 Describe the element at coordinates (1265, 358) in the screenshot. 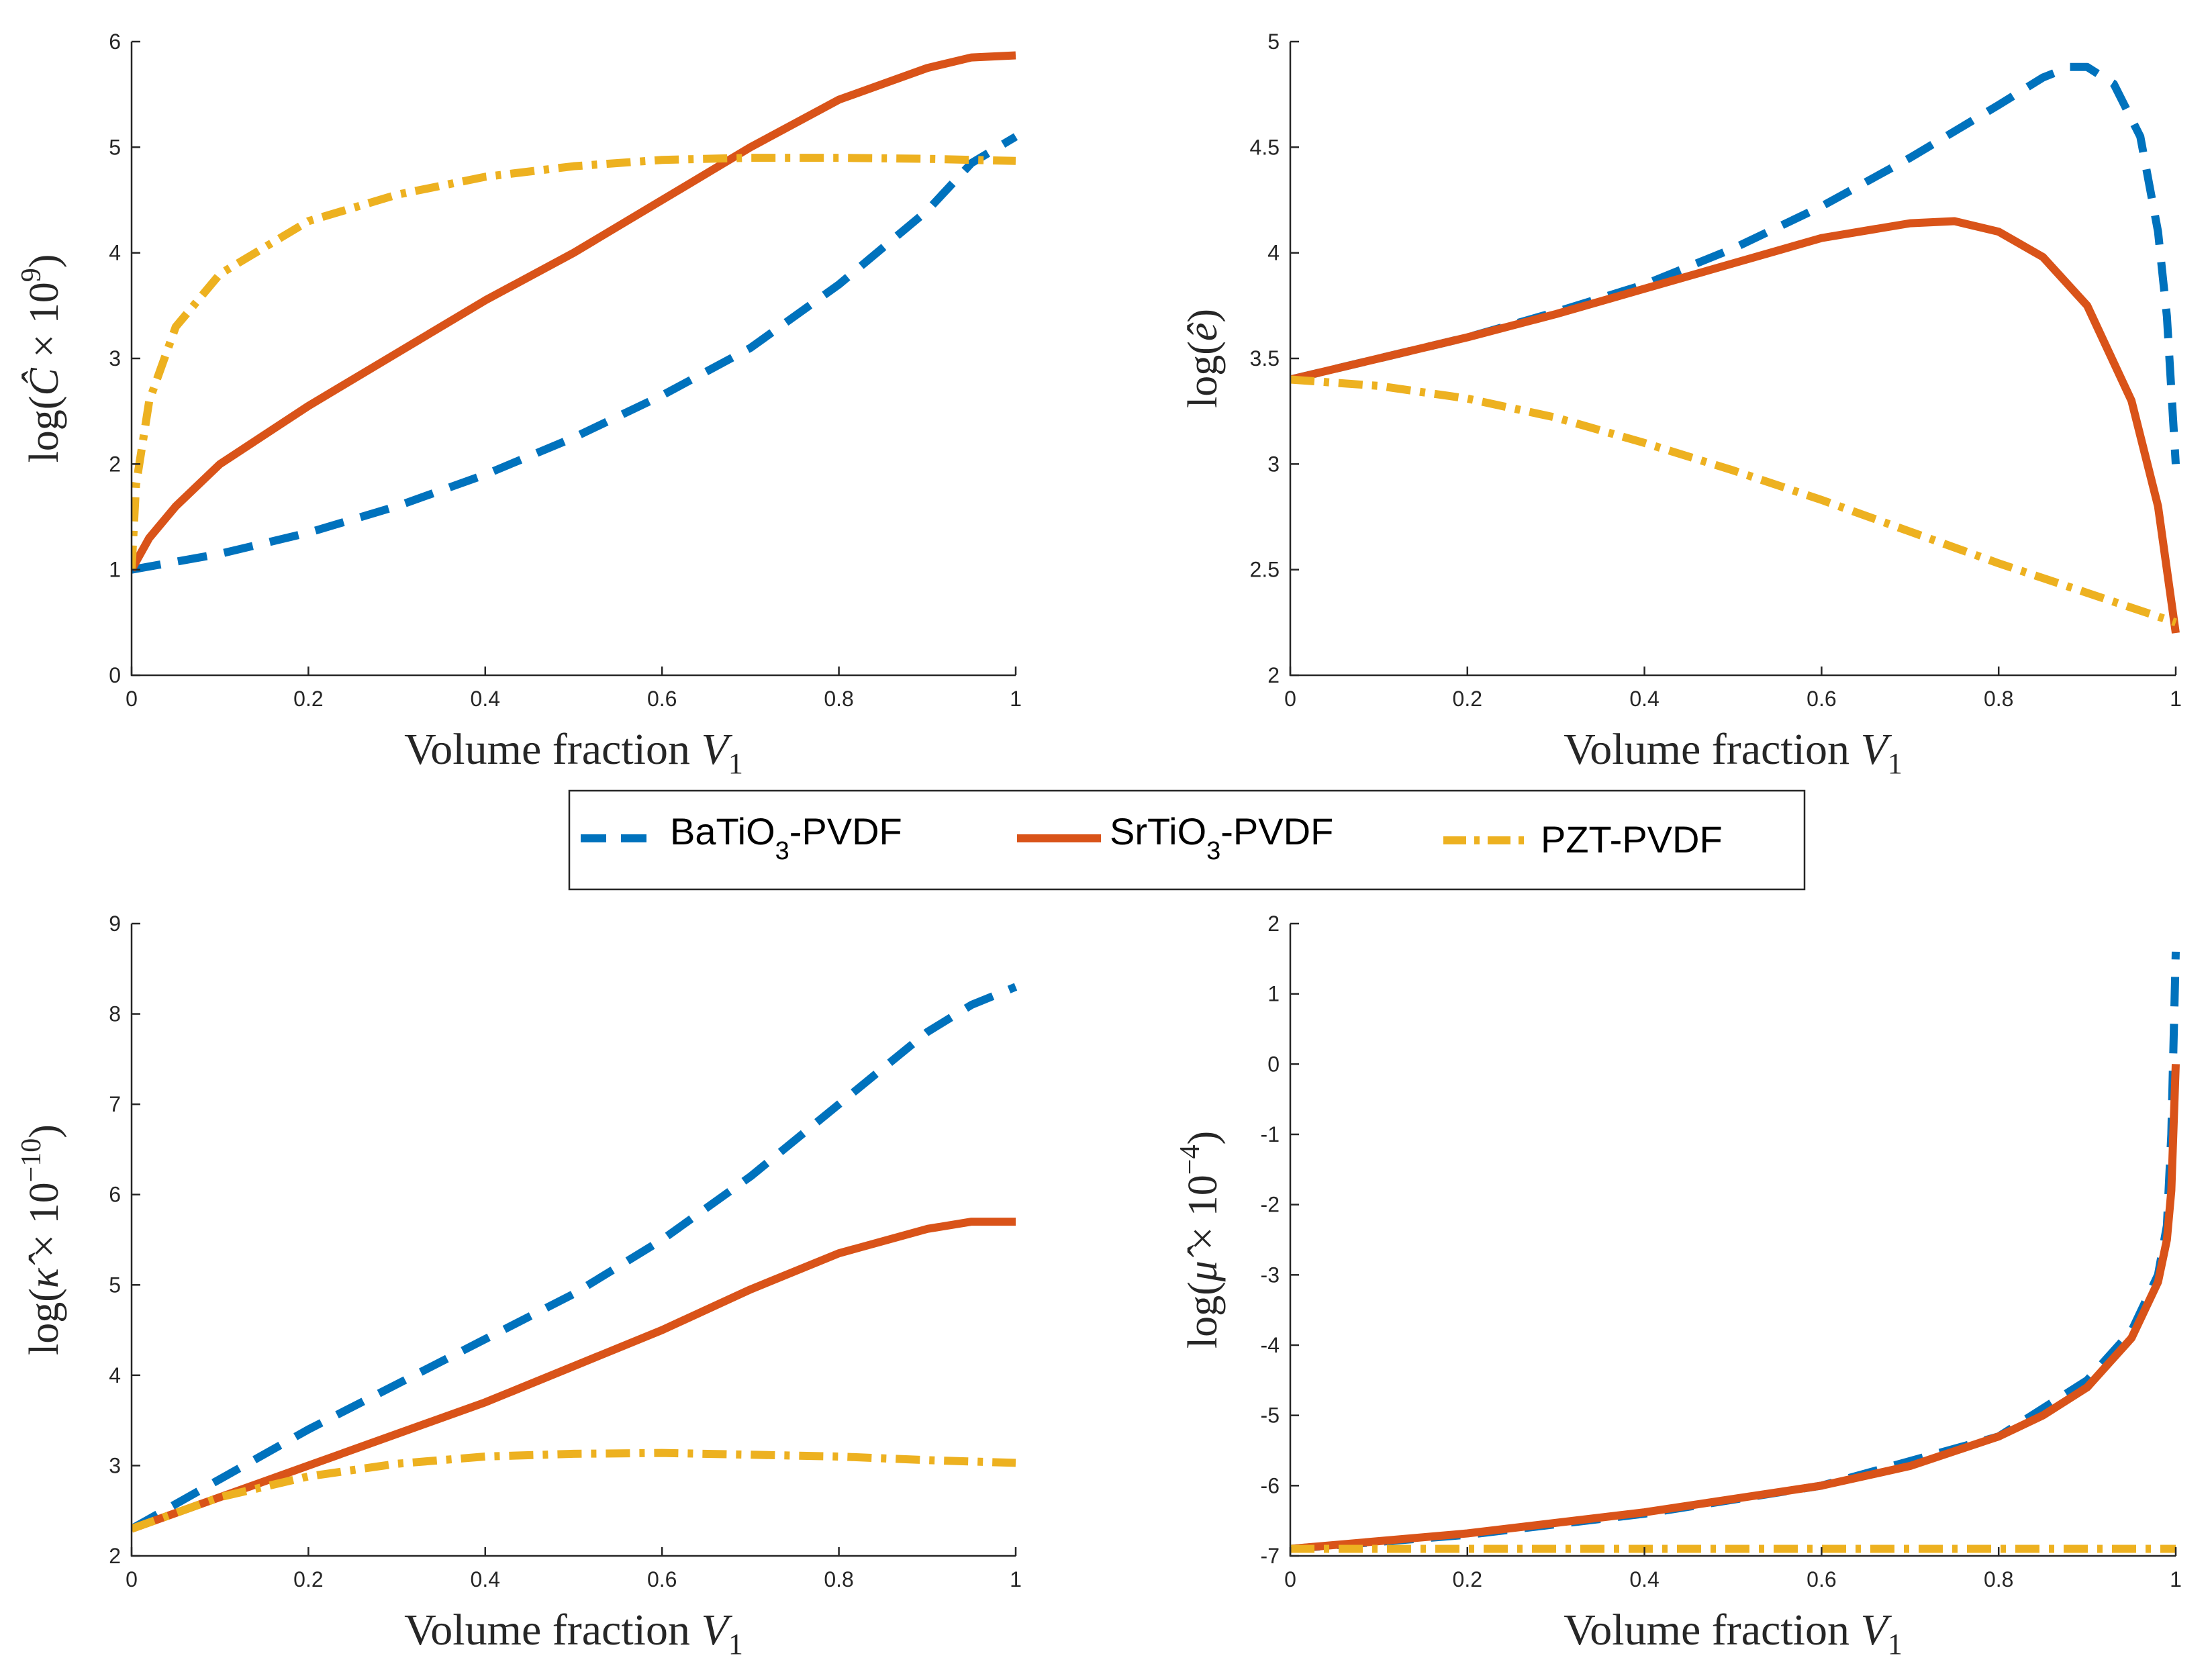

I see `y-tick-label: 3.5` at that location.